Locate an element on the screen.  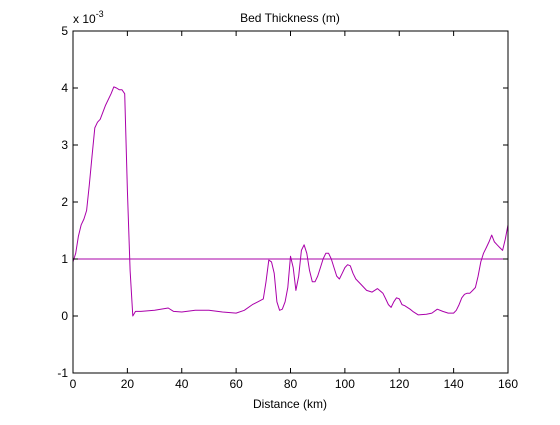
x-tick-label: 40 is located at coordinates (182, 384).